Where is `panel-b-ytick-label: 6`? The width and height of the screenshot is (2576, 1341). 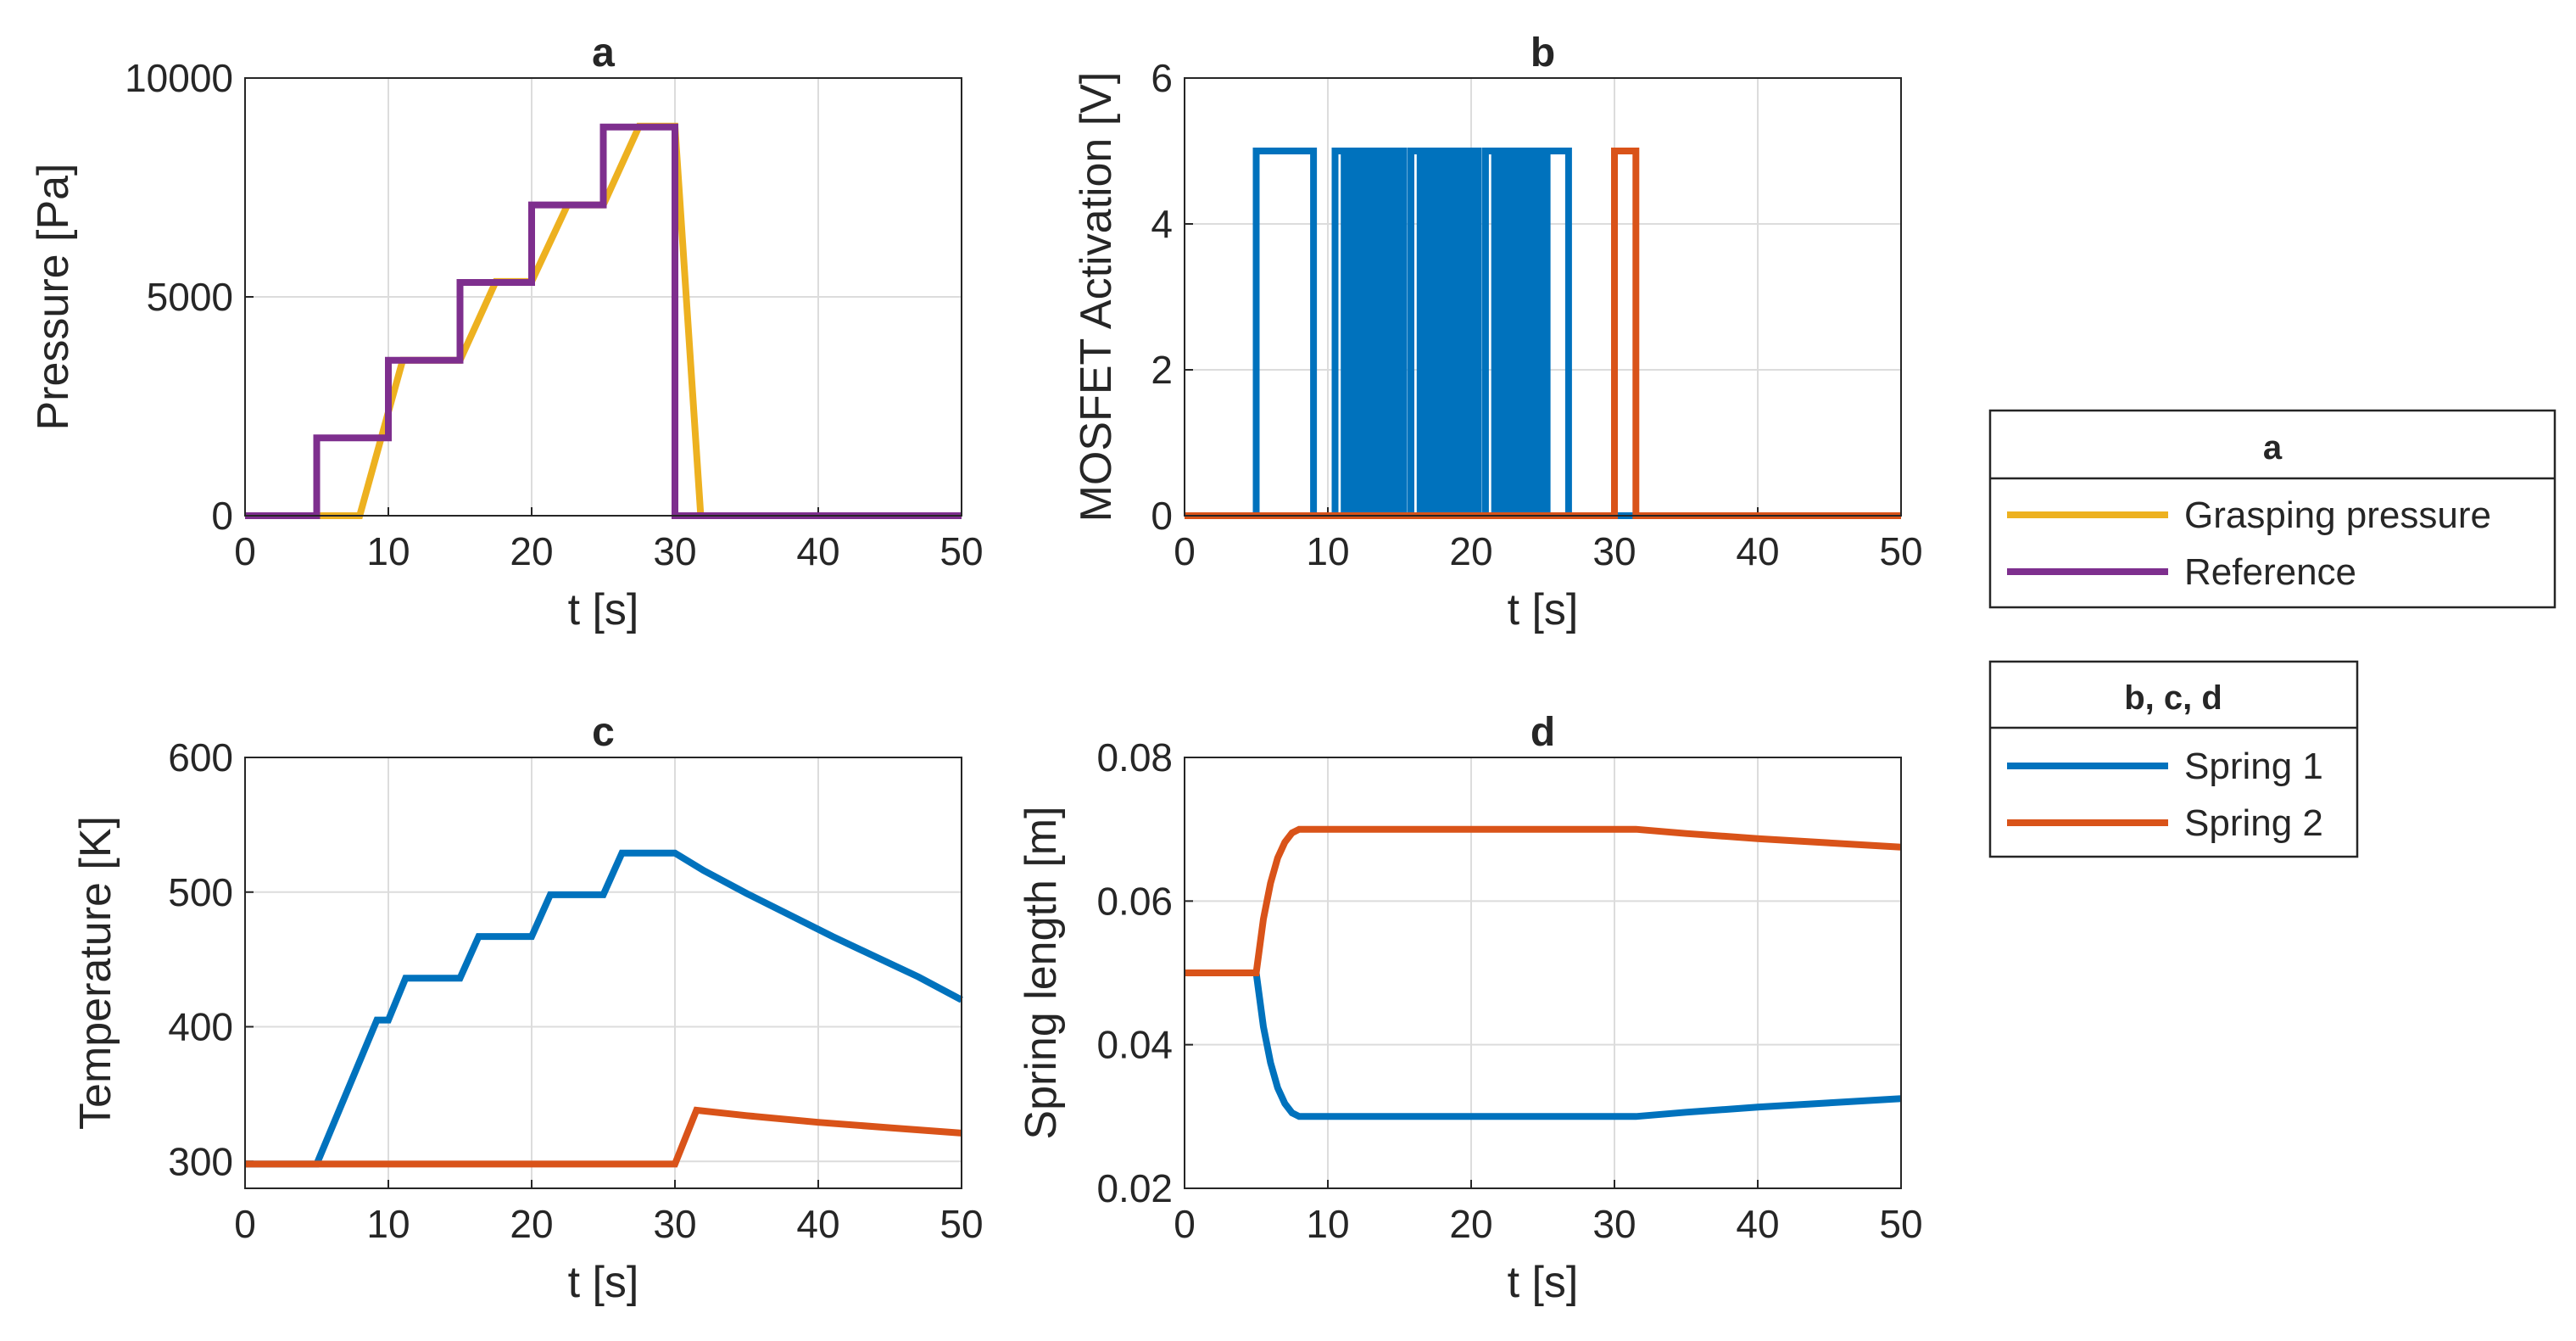
panel-b-ytick-label: 6 is located at coordinates (1162, 78).